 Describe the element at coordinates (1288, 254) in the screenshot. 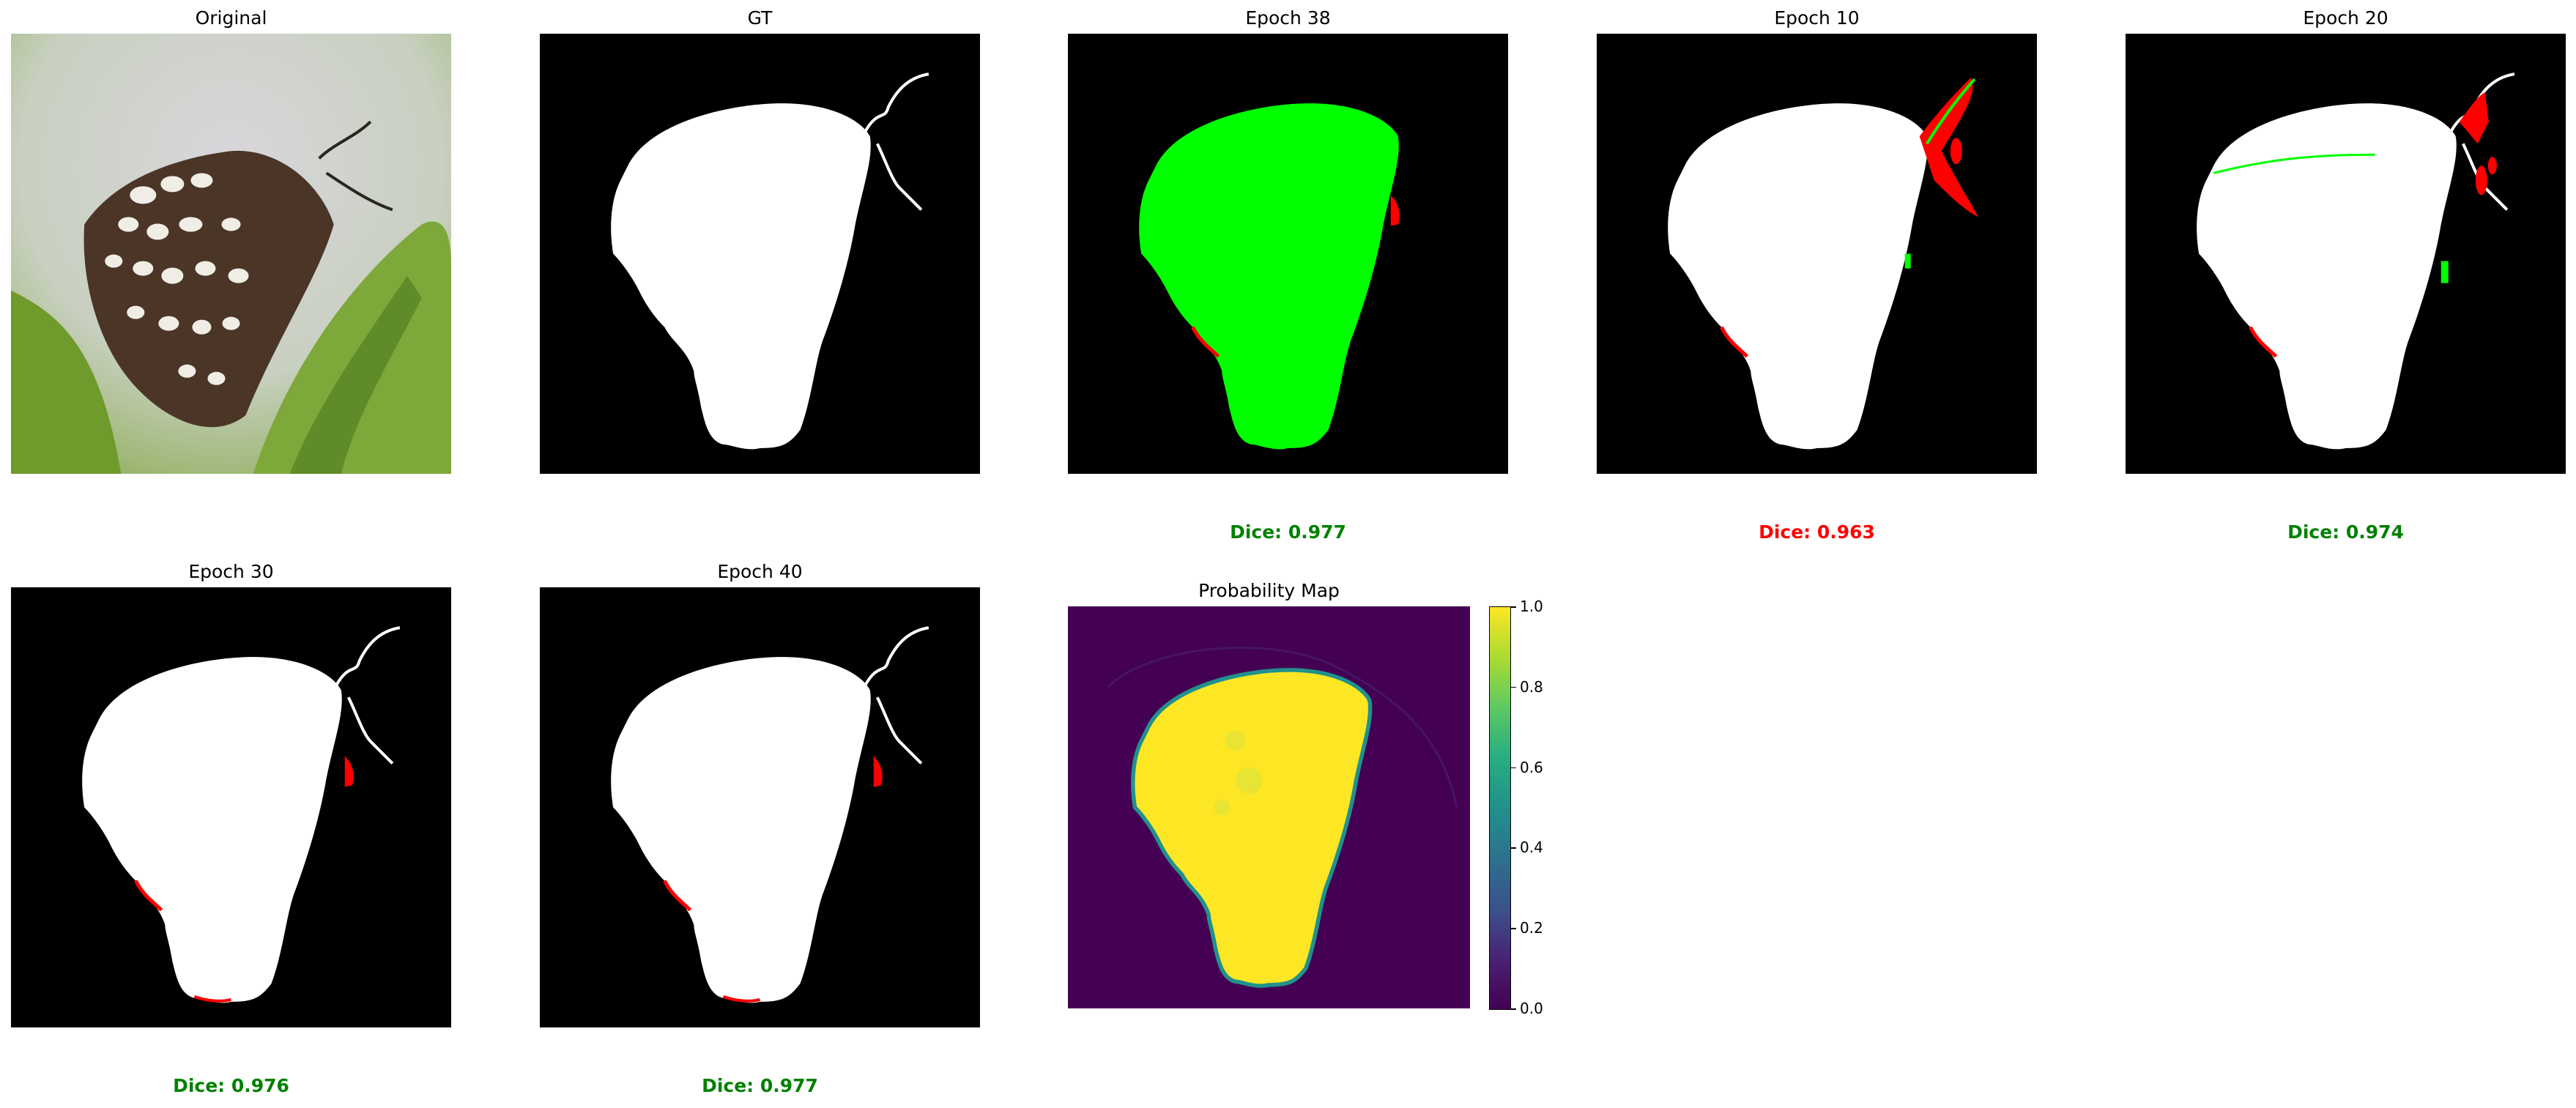

I see `epoch38-overlay` at that location.